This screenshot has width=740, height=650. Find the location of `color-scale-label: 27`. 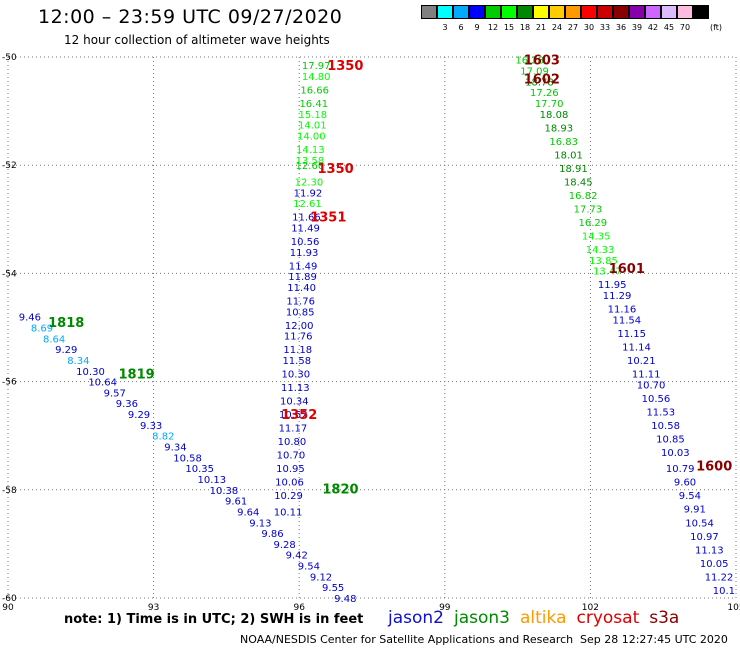

color-scale-label: 27 is located at coordinates (573, 27).